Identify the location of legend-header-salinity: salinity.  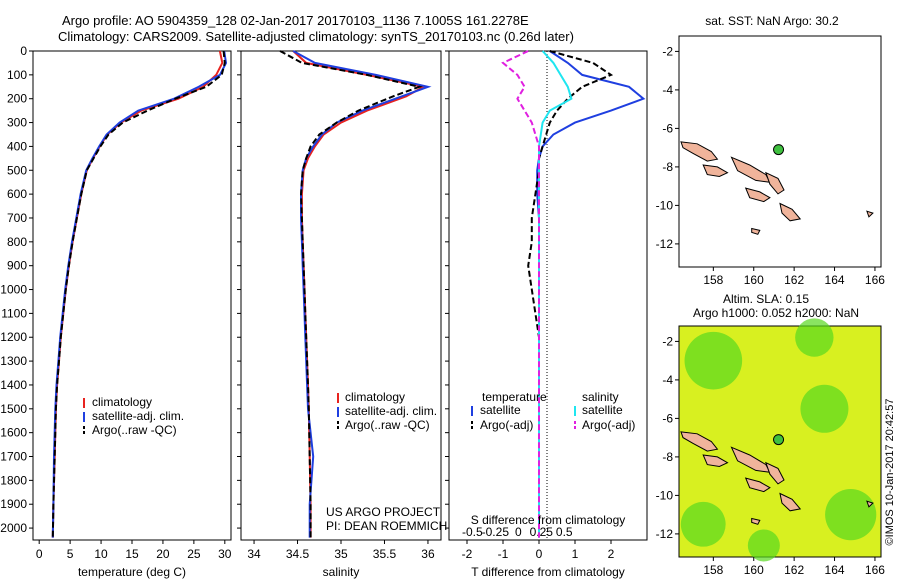
(600, 397).